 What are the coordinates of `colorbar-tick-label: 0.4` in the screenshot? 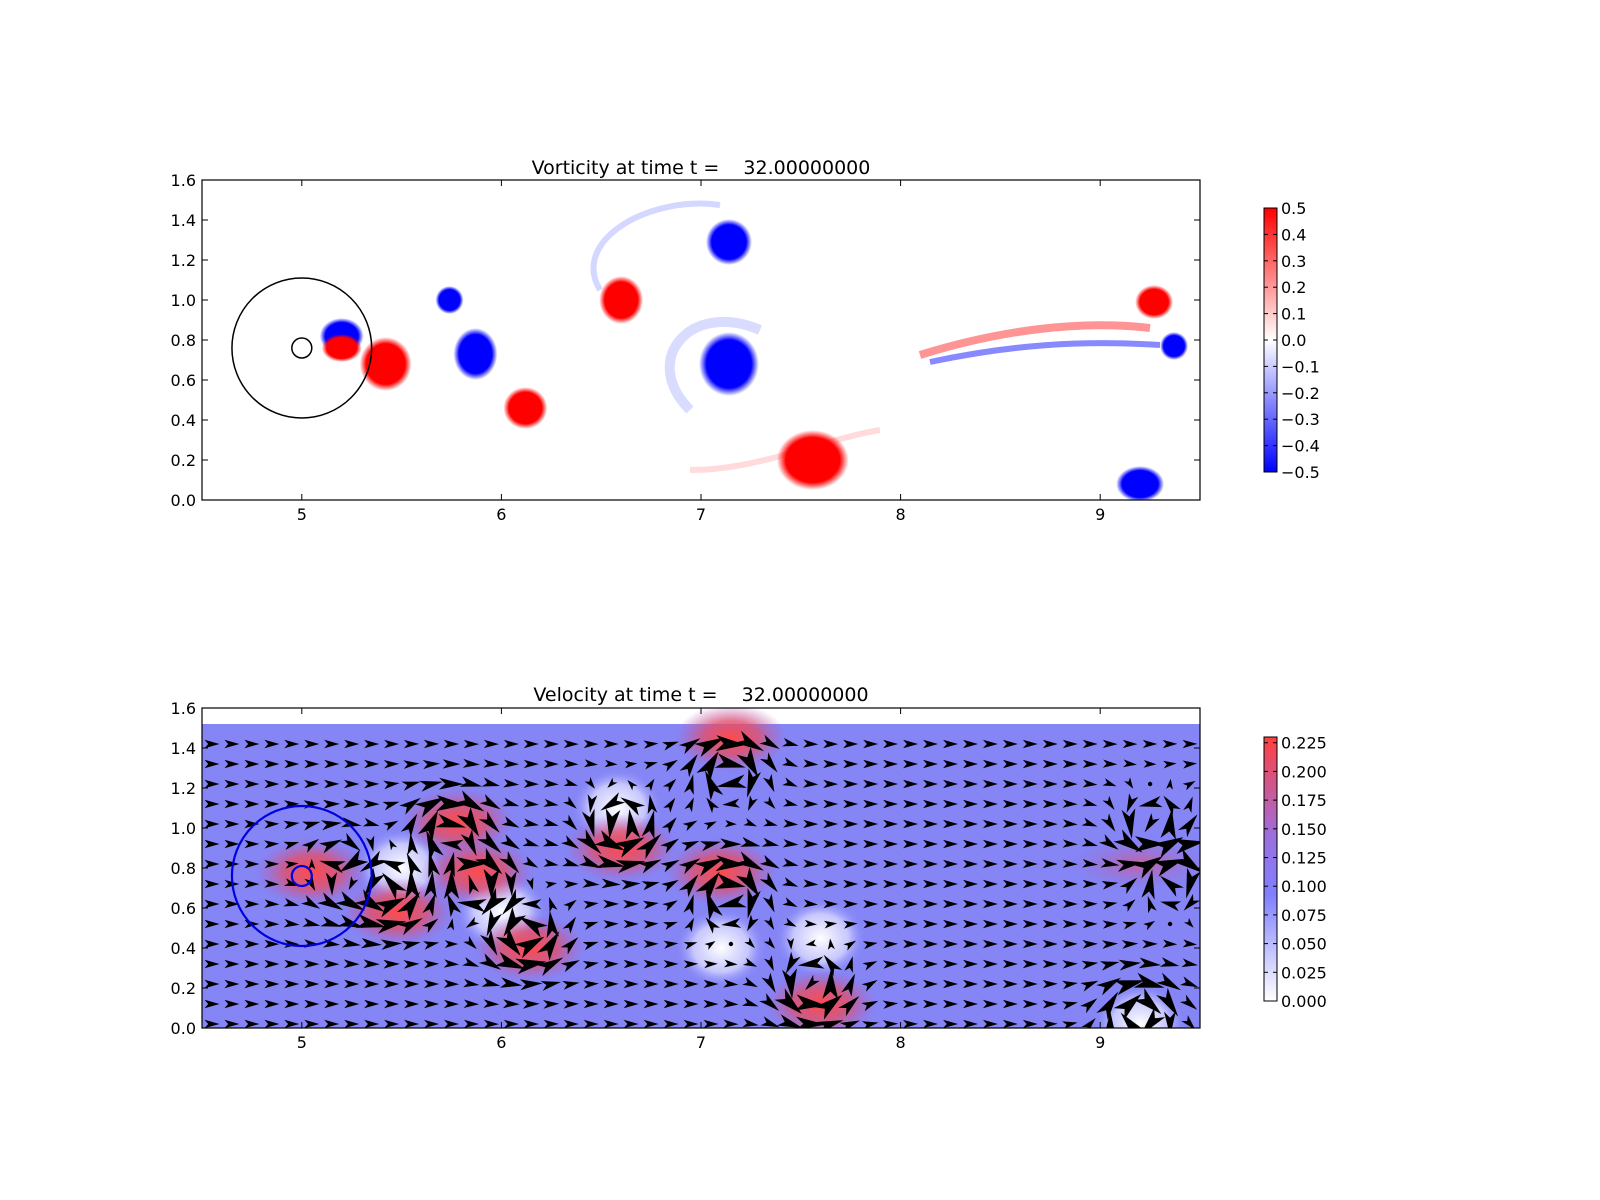 It's located at (1293, 234).